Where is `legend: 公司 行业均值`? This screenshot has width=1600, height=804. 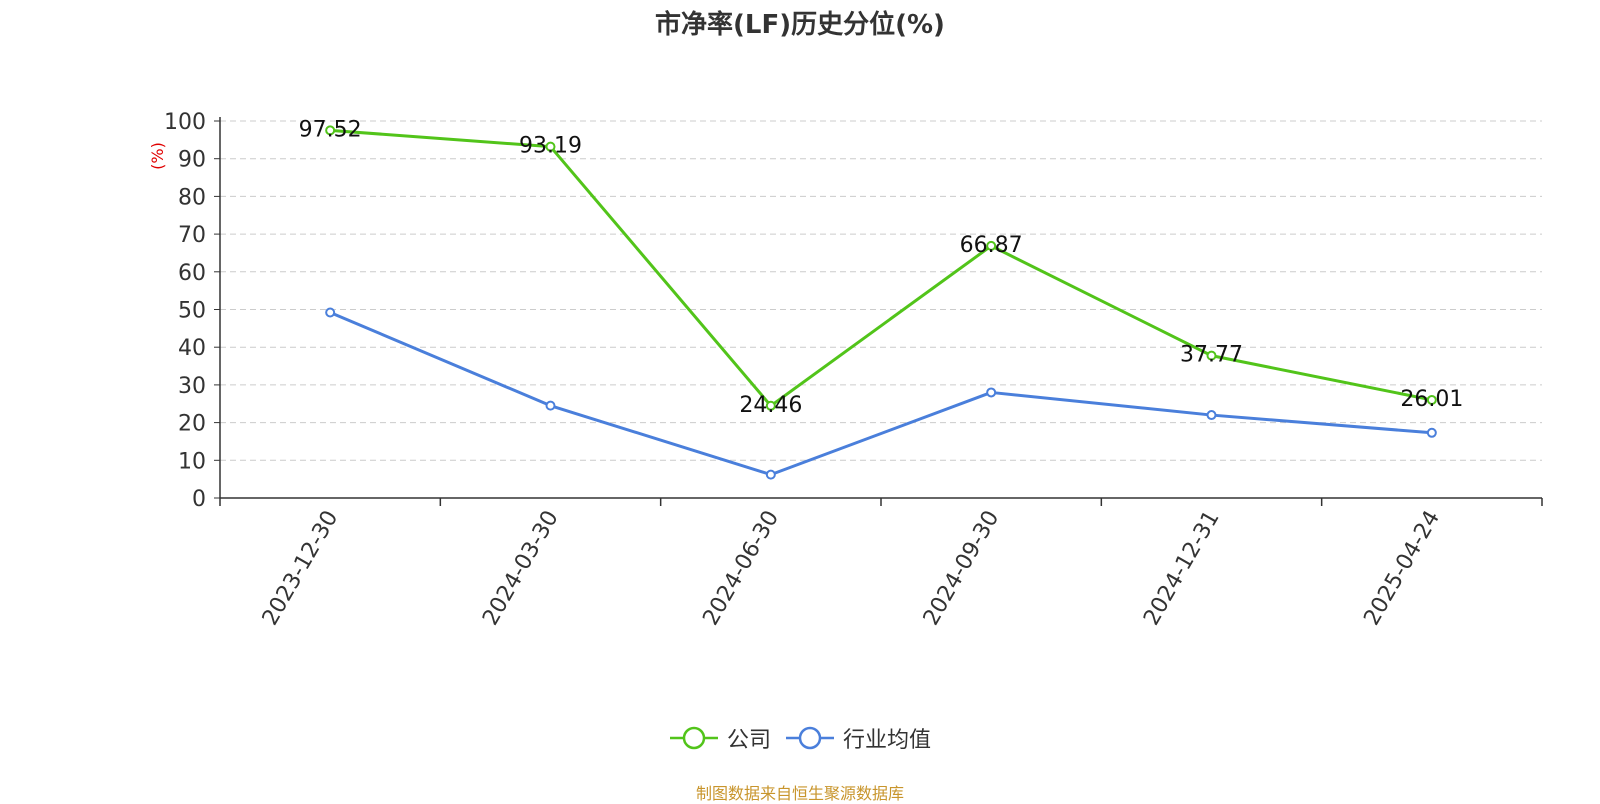
legend: 公司 行业均值 is located at coordinates (800, 738).